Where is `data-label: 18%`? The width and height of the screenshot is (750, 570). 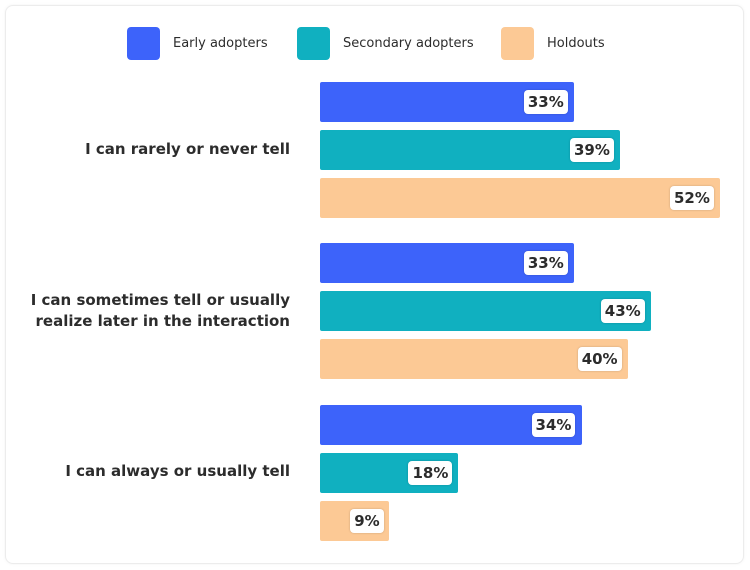
data-label: 18% is located at coordinates (430, 473).